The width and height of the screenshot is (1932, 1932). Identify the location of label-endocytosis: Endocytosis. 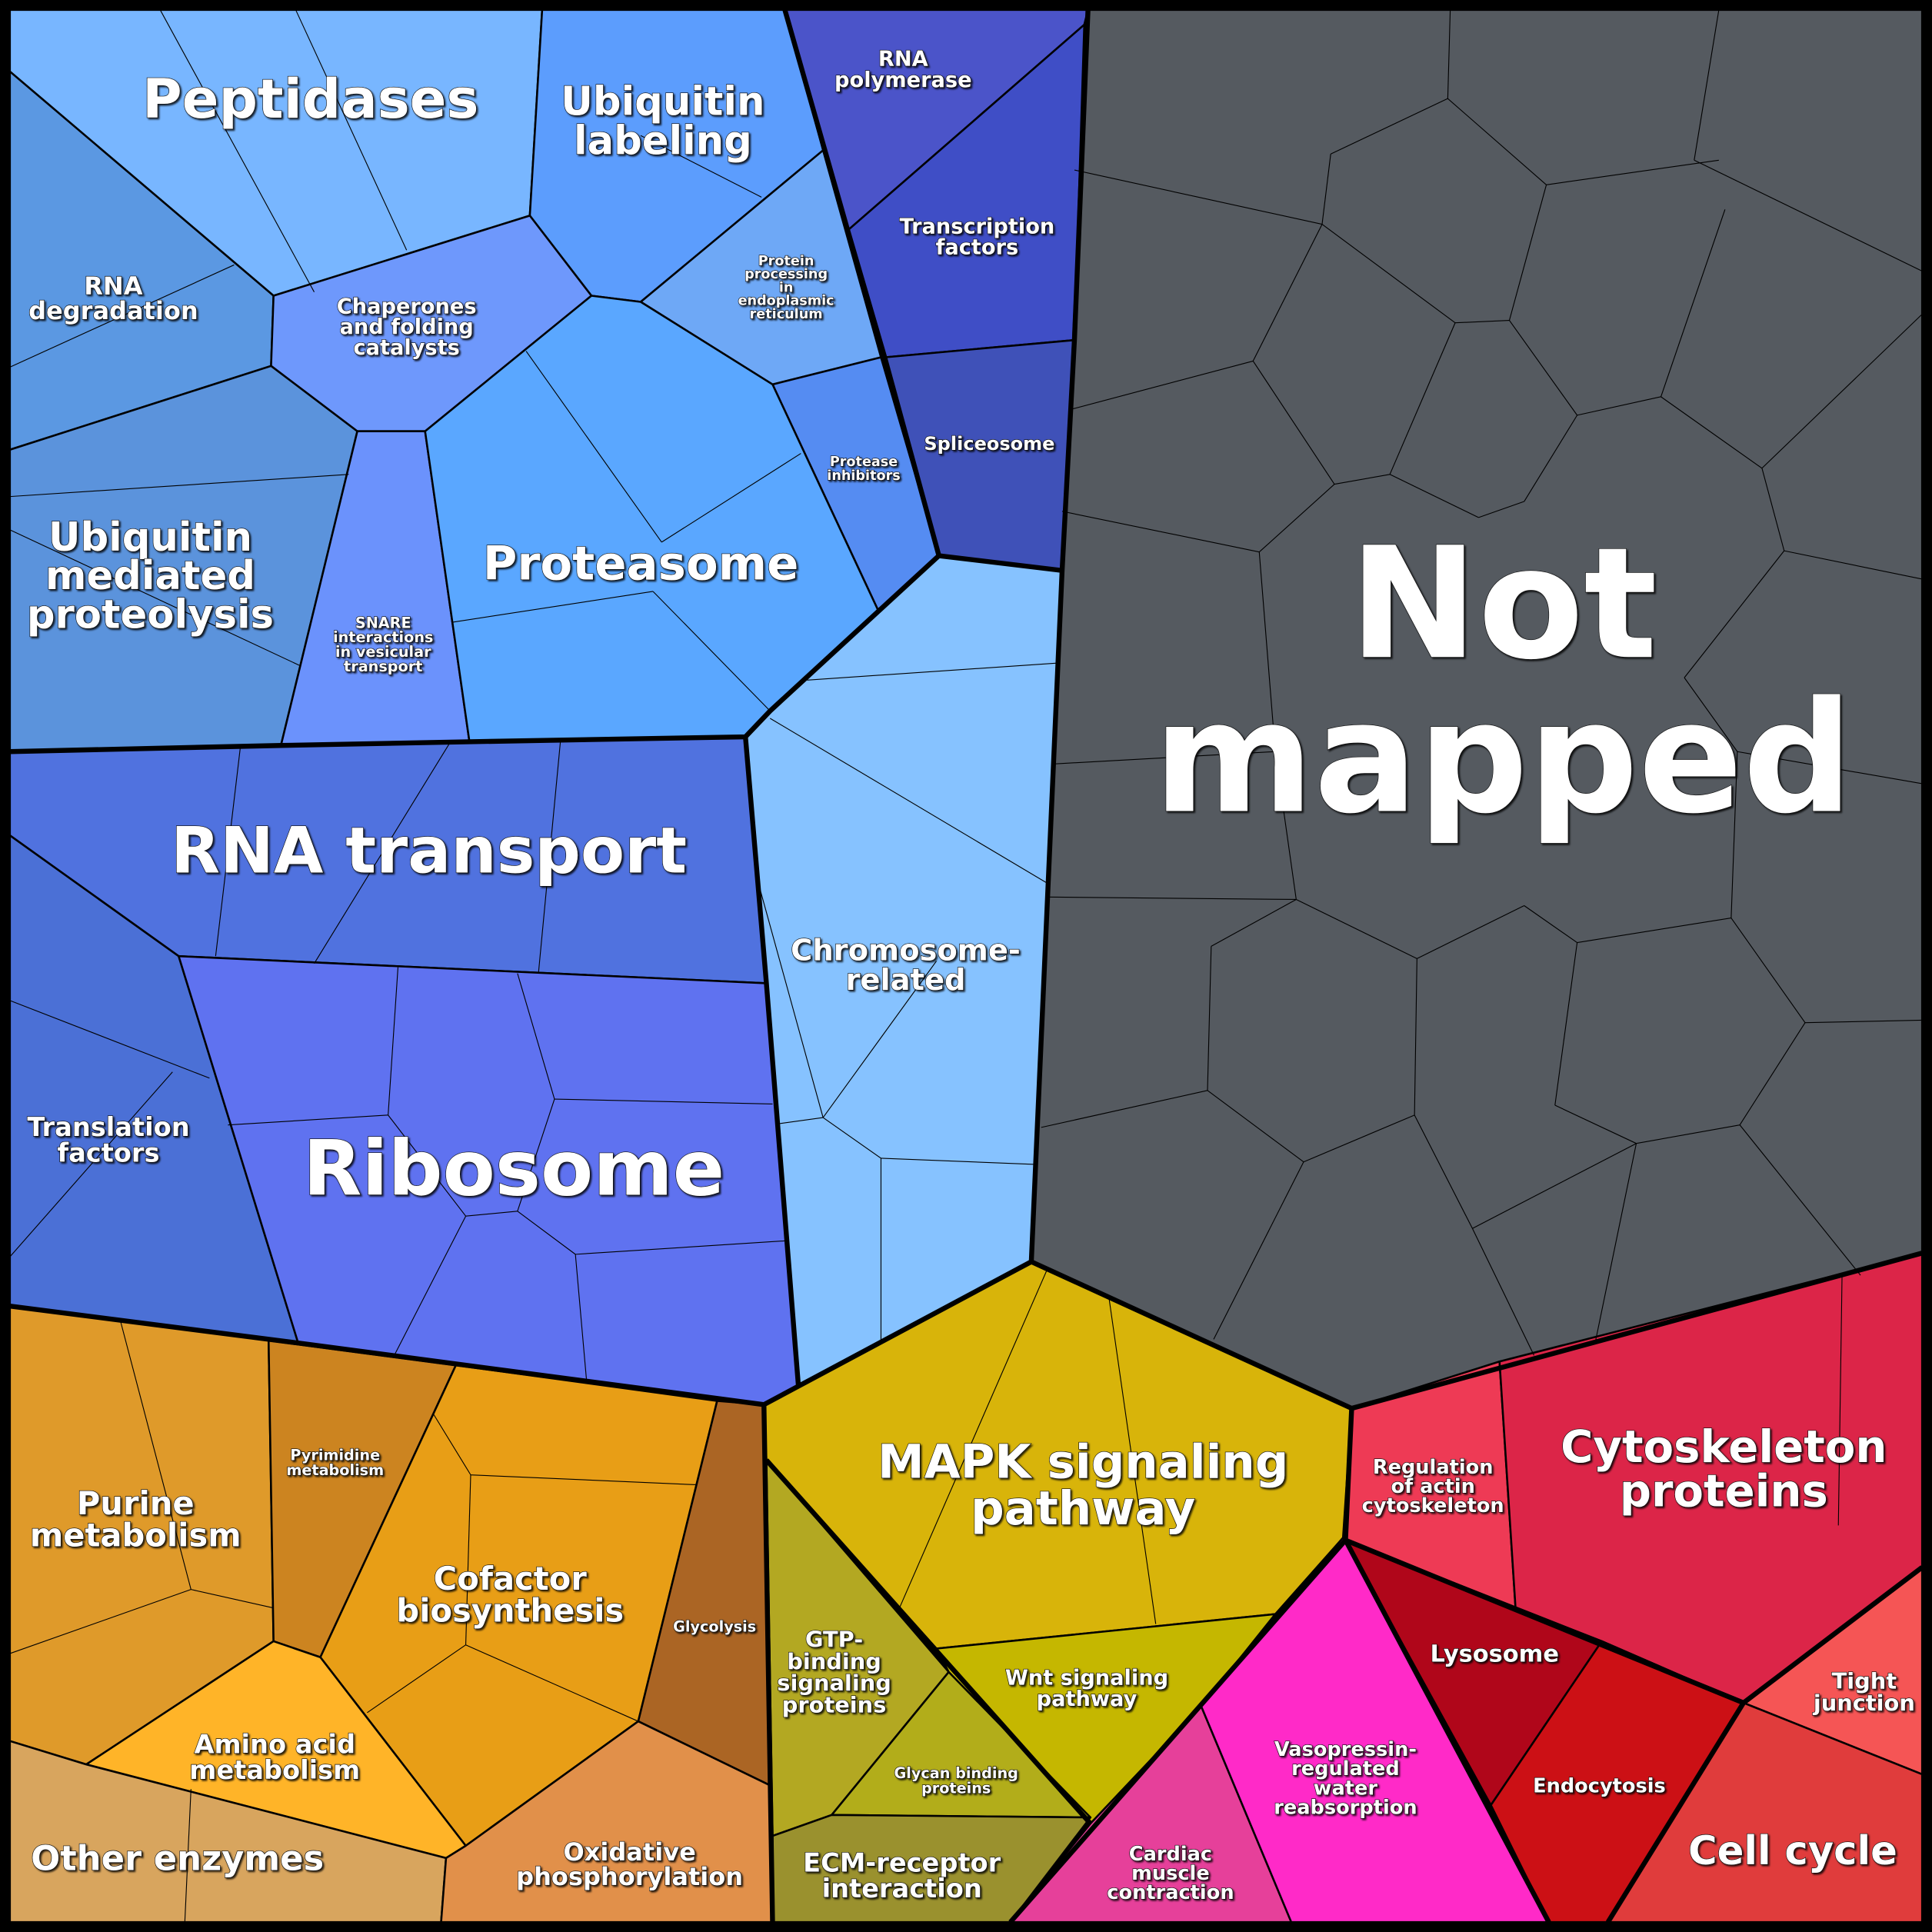
(1599, 1785).